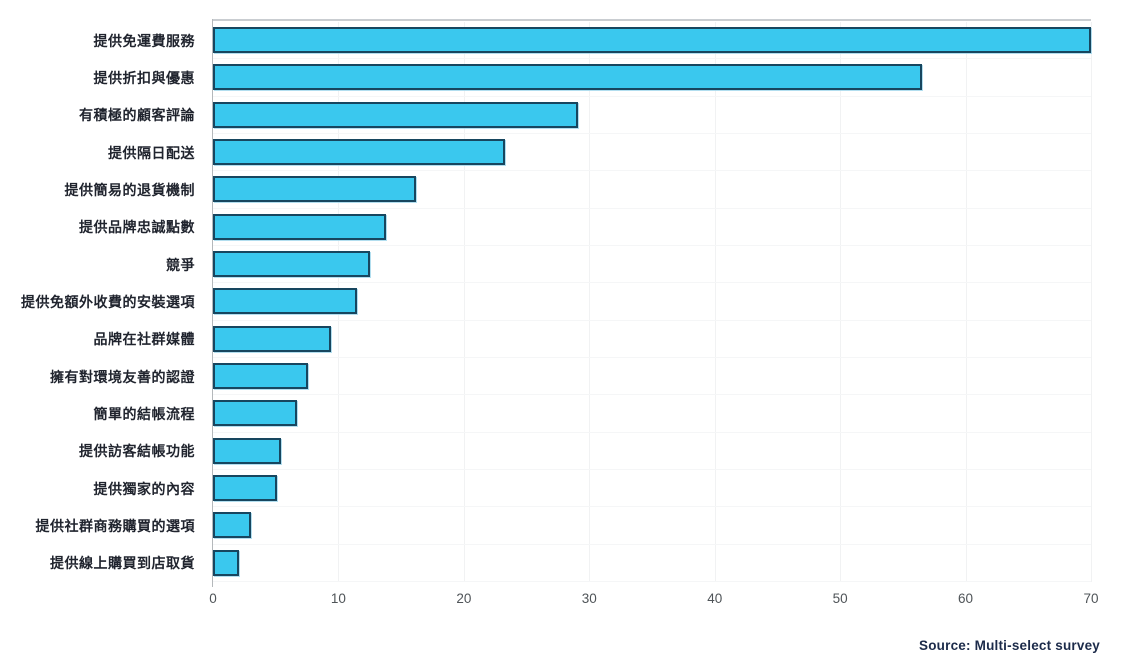 The width and height of the screenshot is (1147, 670). What do you see at coordinates (108, 301) in the screenshot?
I see `category-label: 提供免額外收費的安裝選項` at bounding box center [108, 301].